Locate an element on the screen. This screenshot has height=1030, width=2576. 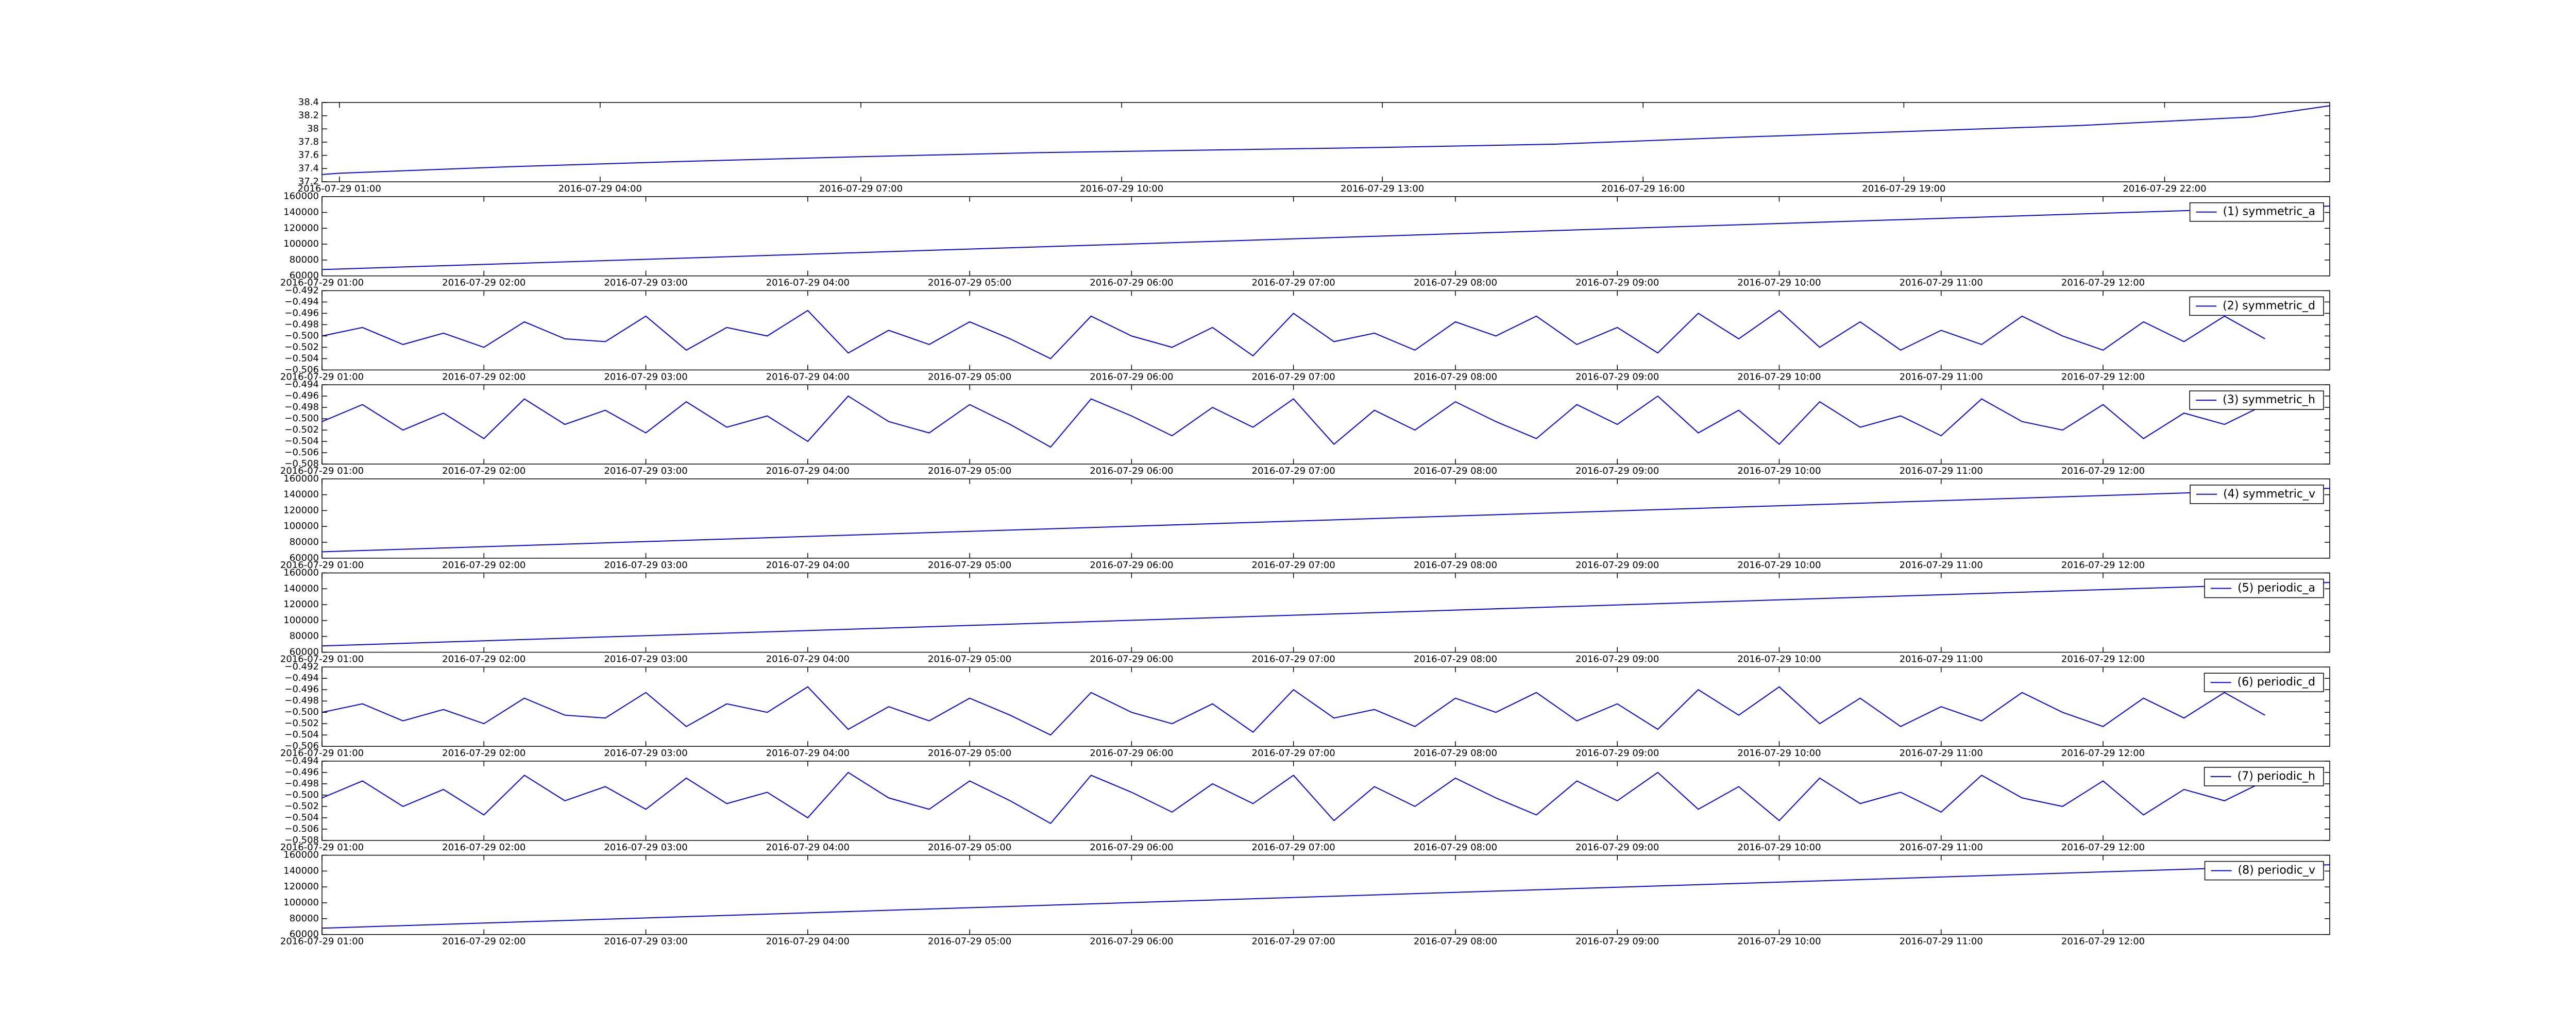
legend: (2) symmetric_d is located at coordinates (2256, 306).